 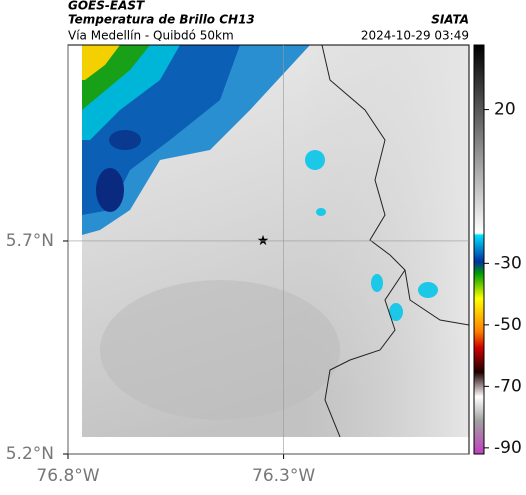 I want to click on x-tick-label: 76.8°W, so click(x=67, y=476).